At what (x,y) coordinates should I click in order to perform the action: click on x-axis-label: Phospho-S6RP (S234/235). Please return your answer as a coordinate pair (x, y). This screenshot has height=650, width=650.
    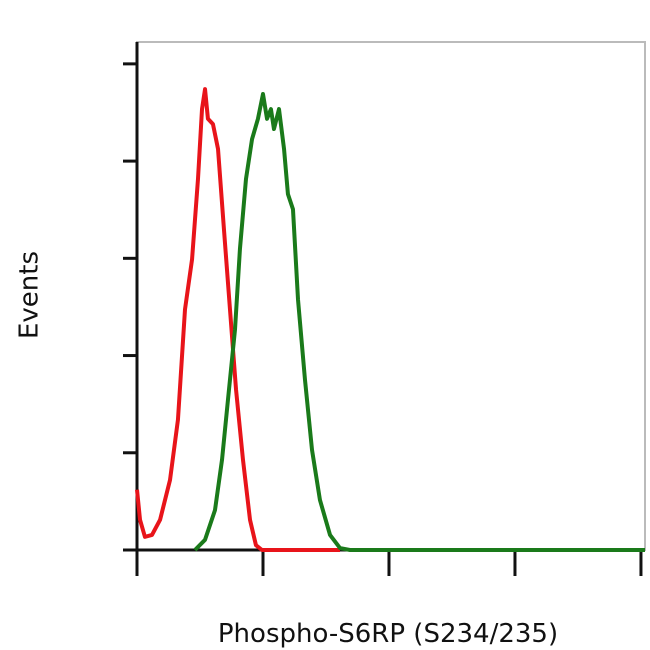
    Looking at the image, I should click on (388, 634).